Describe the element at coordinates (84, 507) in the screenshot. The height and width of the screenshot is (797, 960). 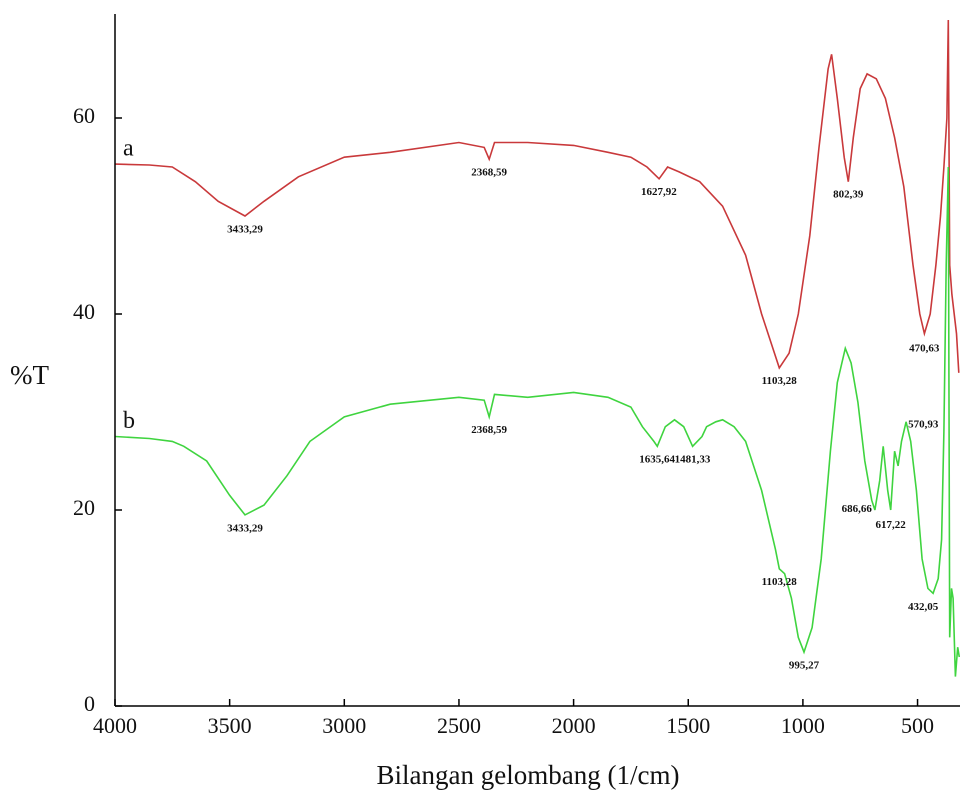
I see `y-tick-label: 20` at that location.